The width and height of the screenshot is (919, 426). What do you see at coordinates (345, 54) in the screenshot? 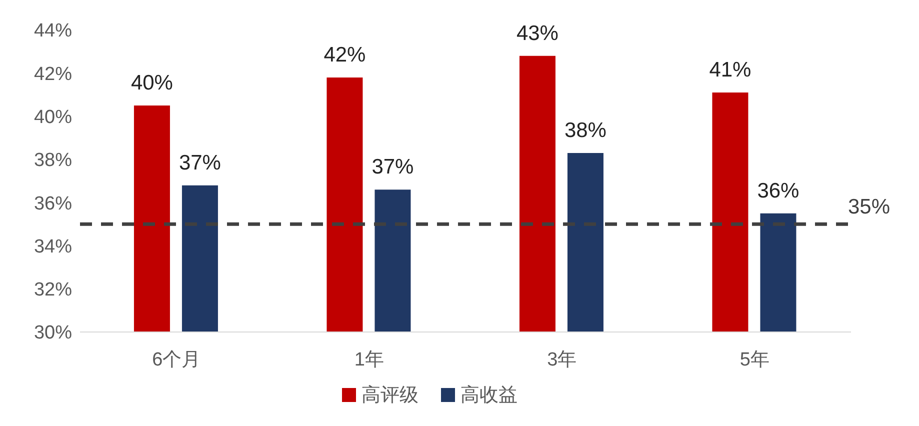
I see `data-label: 42%` at bounding box center [345, 54].